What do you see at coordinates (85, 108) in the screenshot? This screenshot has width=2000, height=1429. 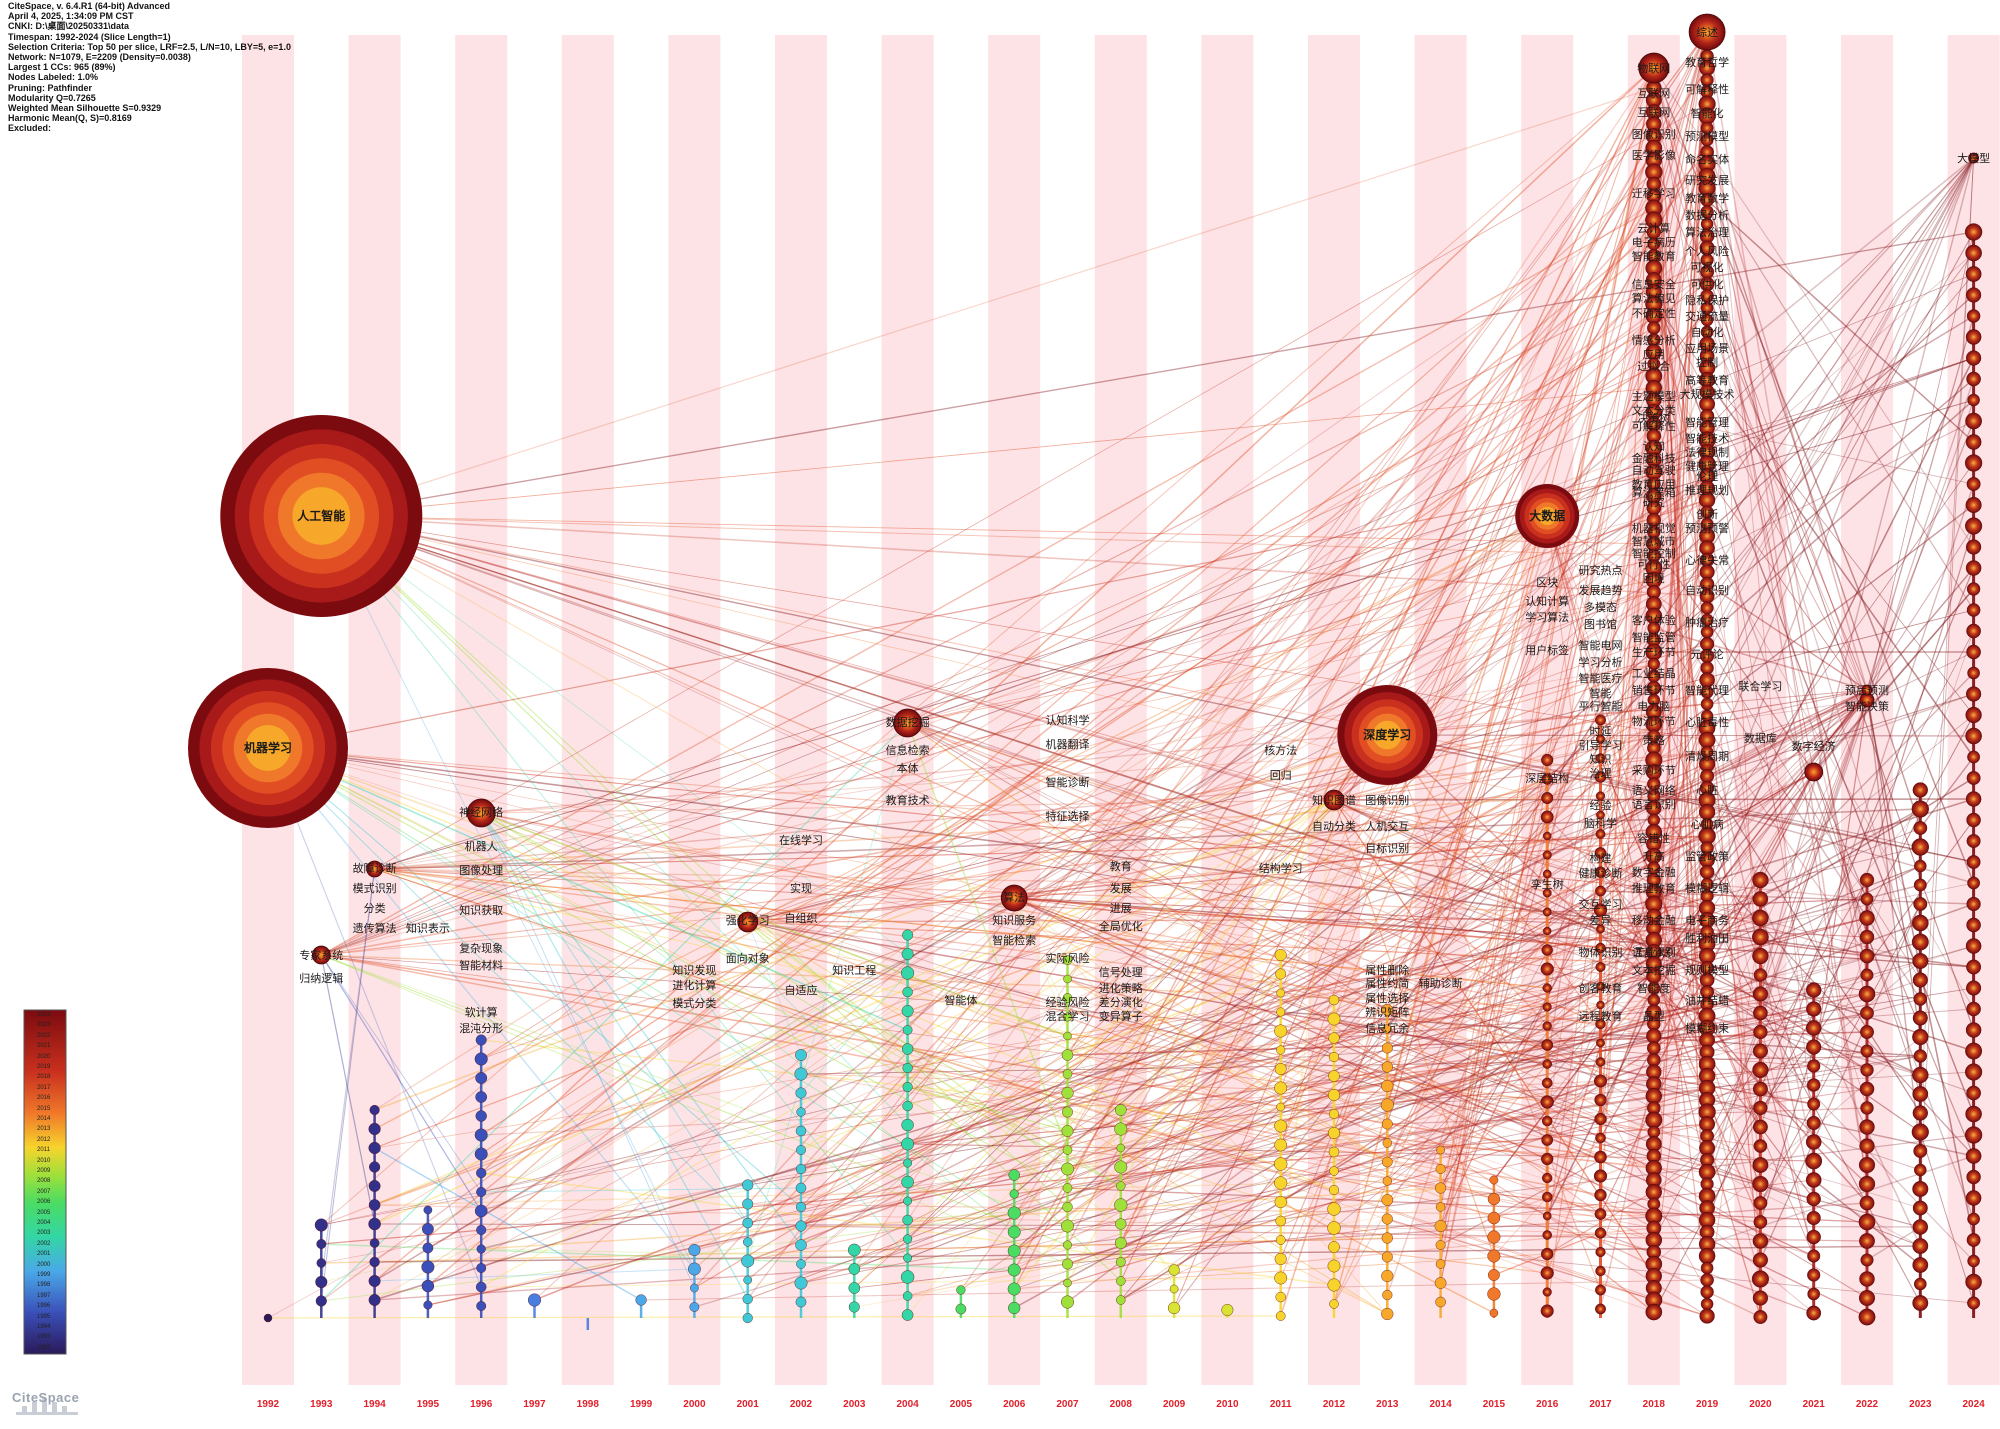 I see `info-line: Weighted Mean Silhouette S=0.9329` at bounding box center [85, 108].